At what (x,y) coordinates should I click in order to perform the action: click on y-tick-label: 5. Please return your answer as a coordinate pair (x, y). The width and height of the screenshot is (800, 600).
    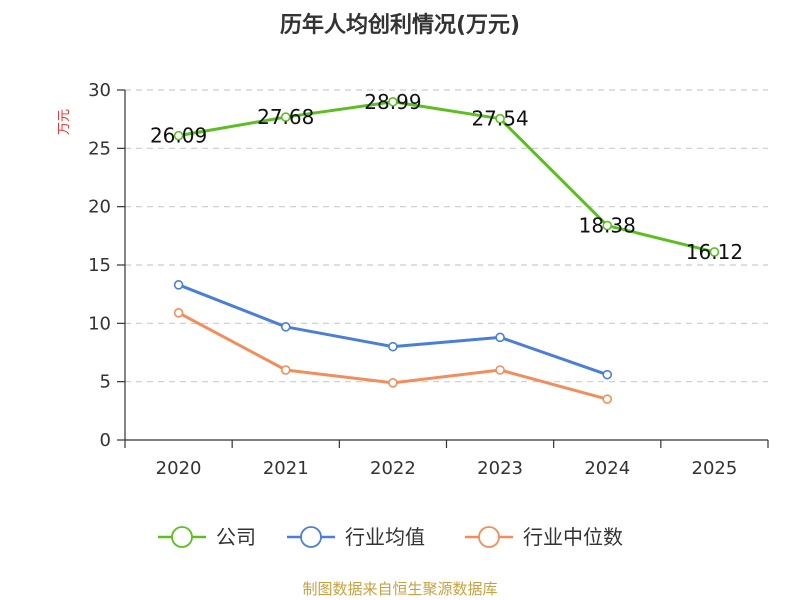
    Looking at the image, I should click on (105, 382).